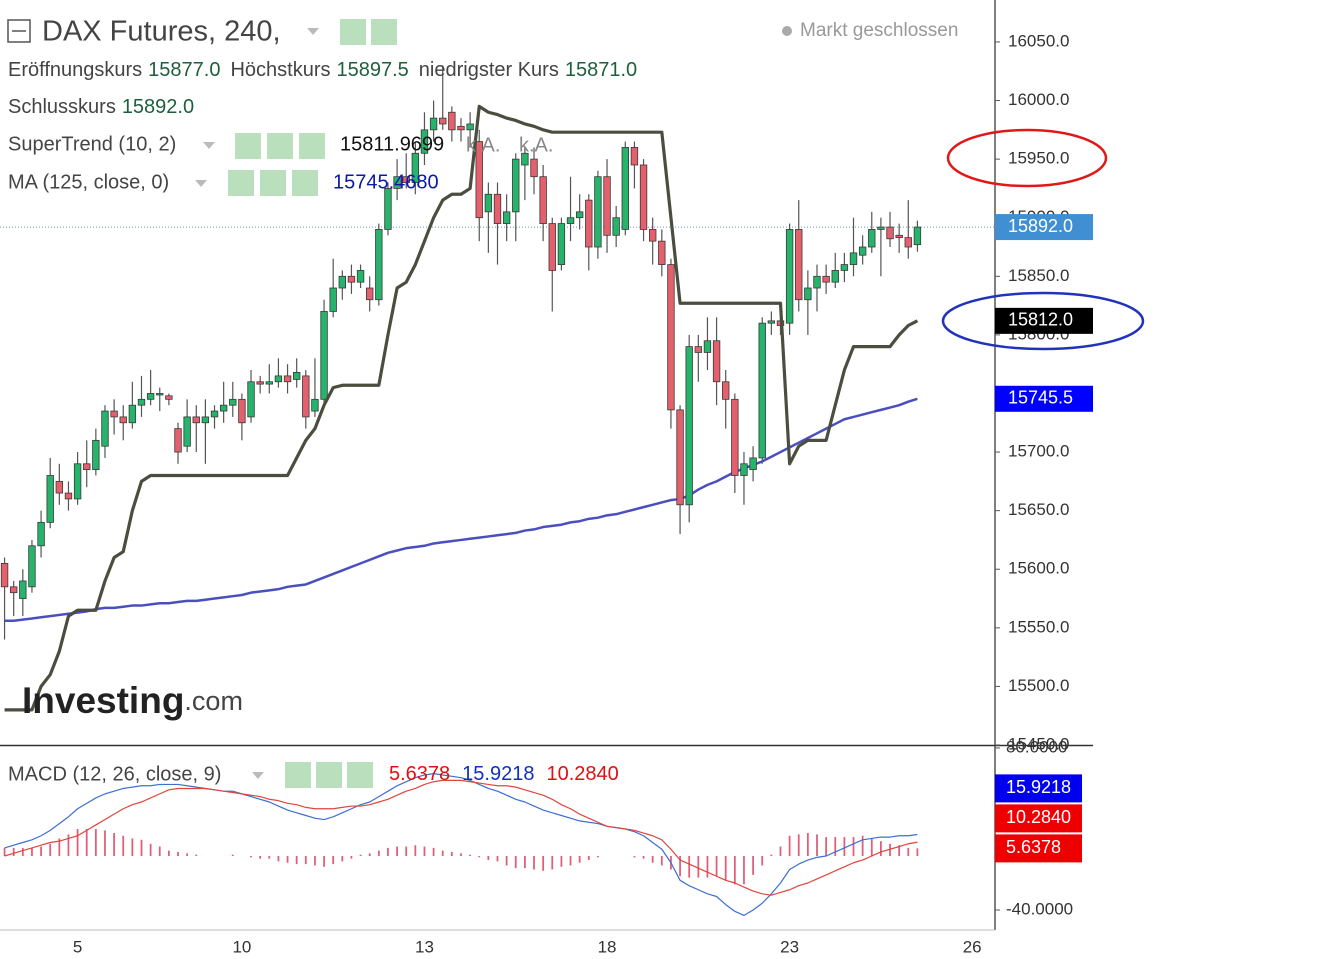 The width and height of the screenshot is (1330, 959). I want to click on x-tick-label: 23, so click(789, 946).